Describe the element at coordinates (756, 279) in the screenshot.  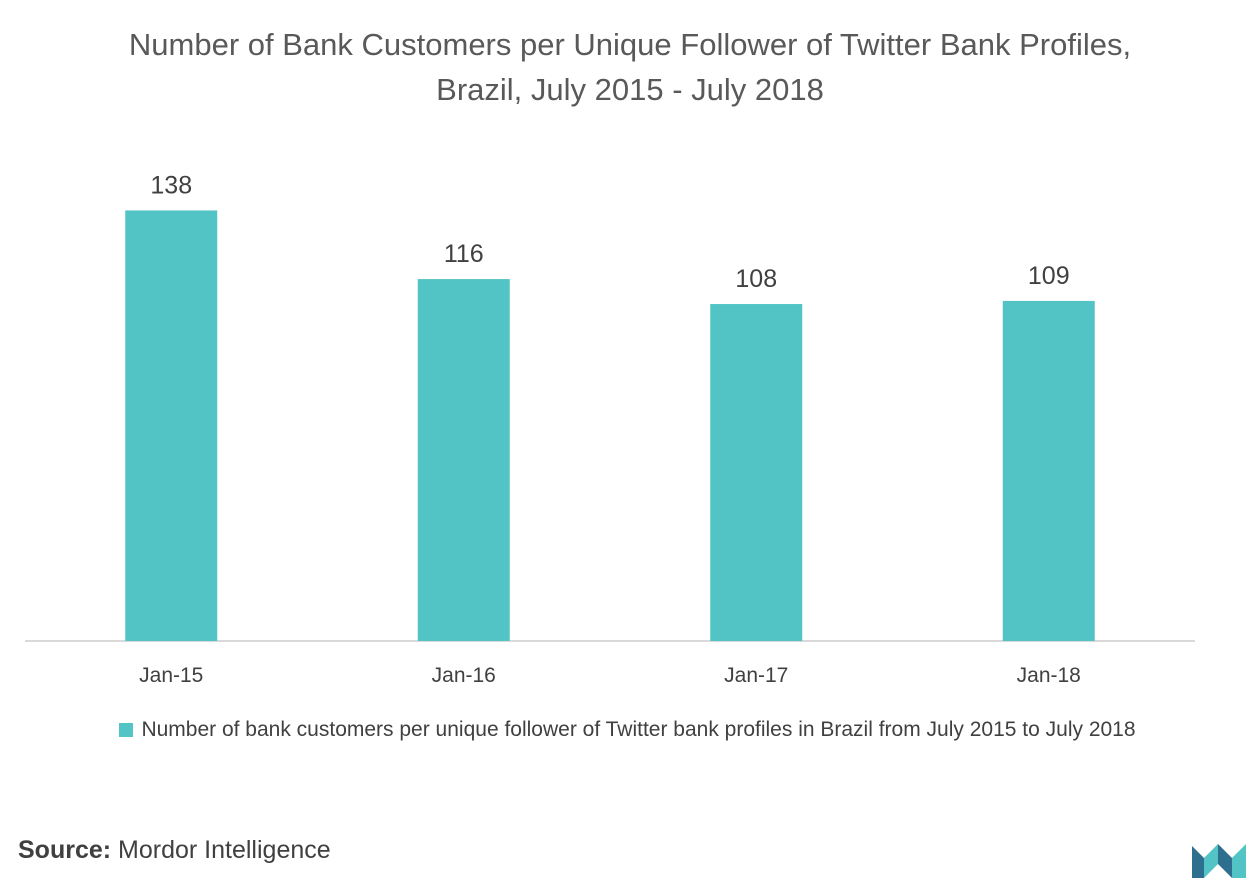
I see `data-label-jan-17: 108` at that location.